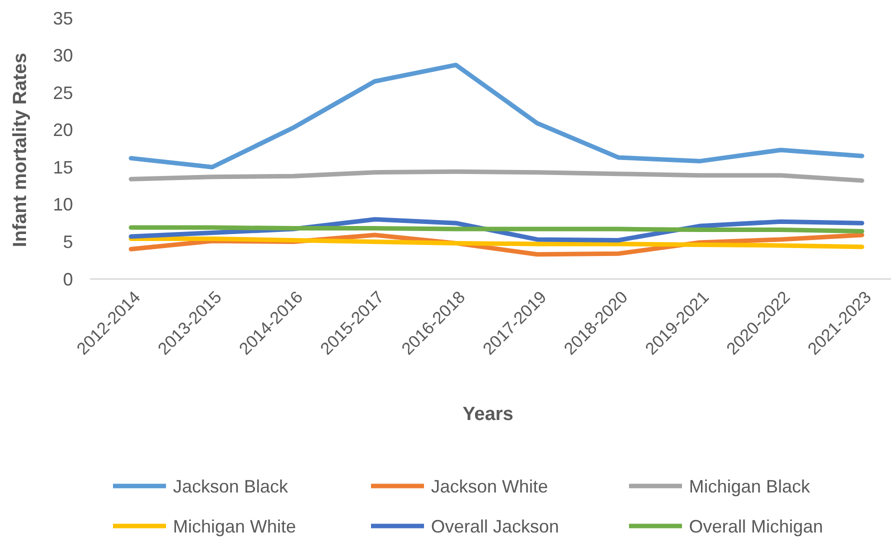 The width and height of the screenshot is (891, 546). What do you see at coordinates (489, 486) in the screenshot?
I see `legend-label: Jackson White` at bounding box center [489, 486].